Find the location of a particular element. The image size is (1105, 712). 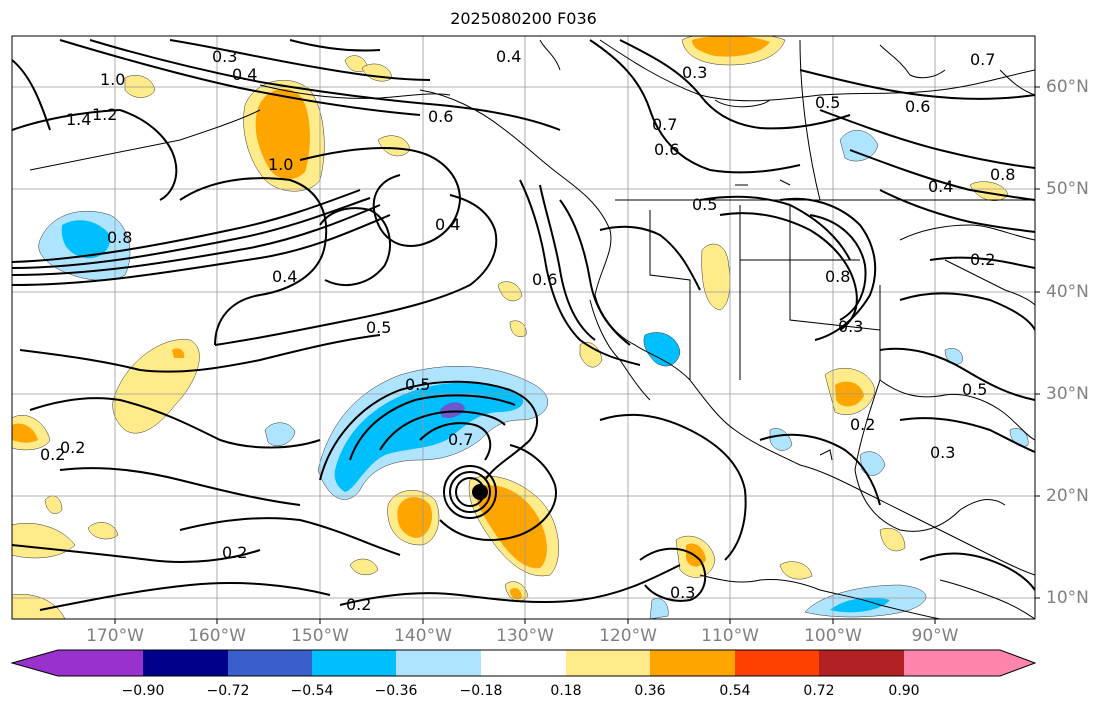

lon-label: 160°W is located at coordinates (217, 636).